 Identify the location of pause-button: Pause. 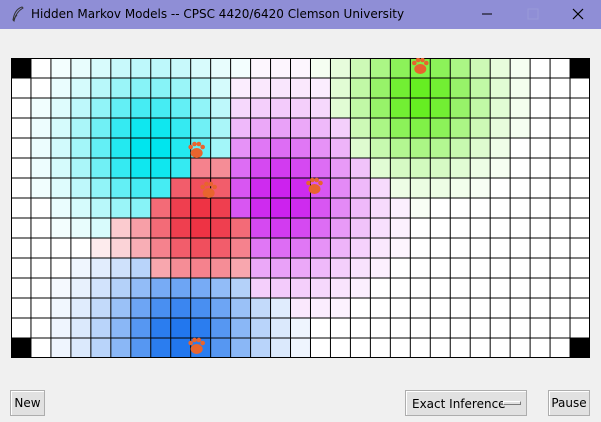
(569, 403).